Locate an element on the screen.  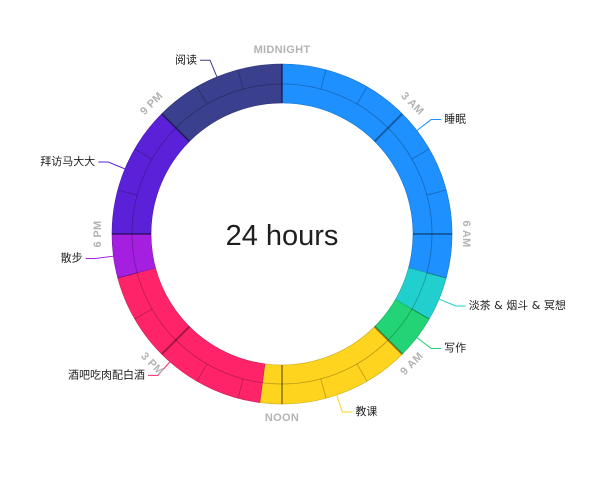
segment-label-6: 拜访马大大 is located at coordinates (67, 161).